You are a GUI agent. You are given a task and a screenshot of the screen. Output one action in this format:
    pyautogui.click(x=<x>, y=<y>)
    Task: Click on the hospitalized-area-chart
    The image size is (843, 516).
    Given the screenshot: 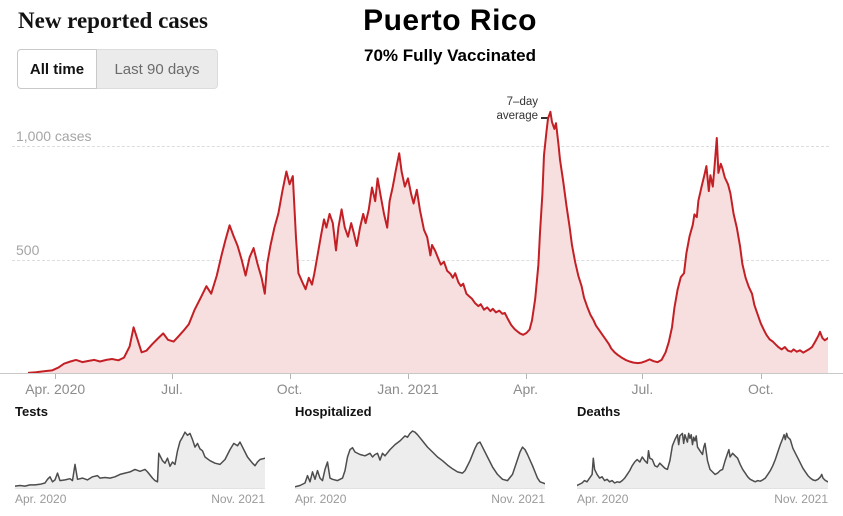 What is the action you would take?
    pyautogui.click(x=420, y=456)
    